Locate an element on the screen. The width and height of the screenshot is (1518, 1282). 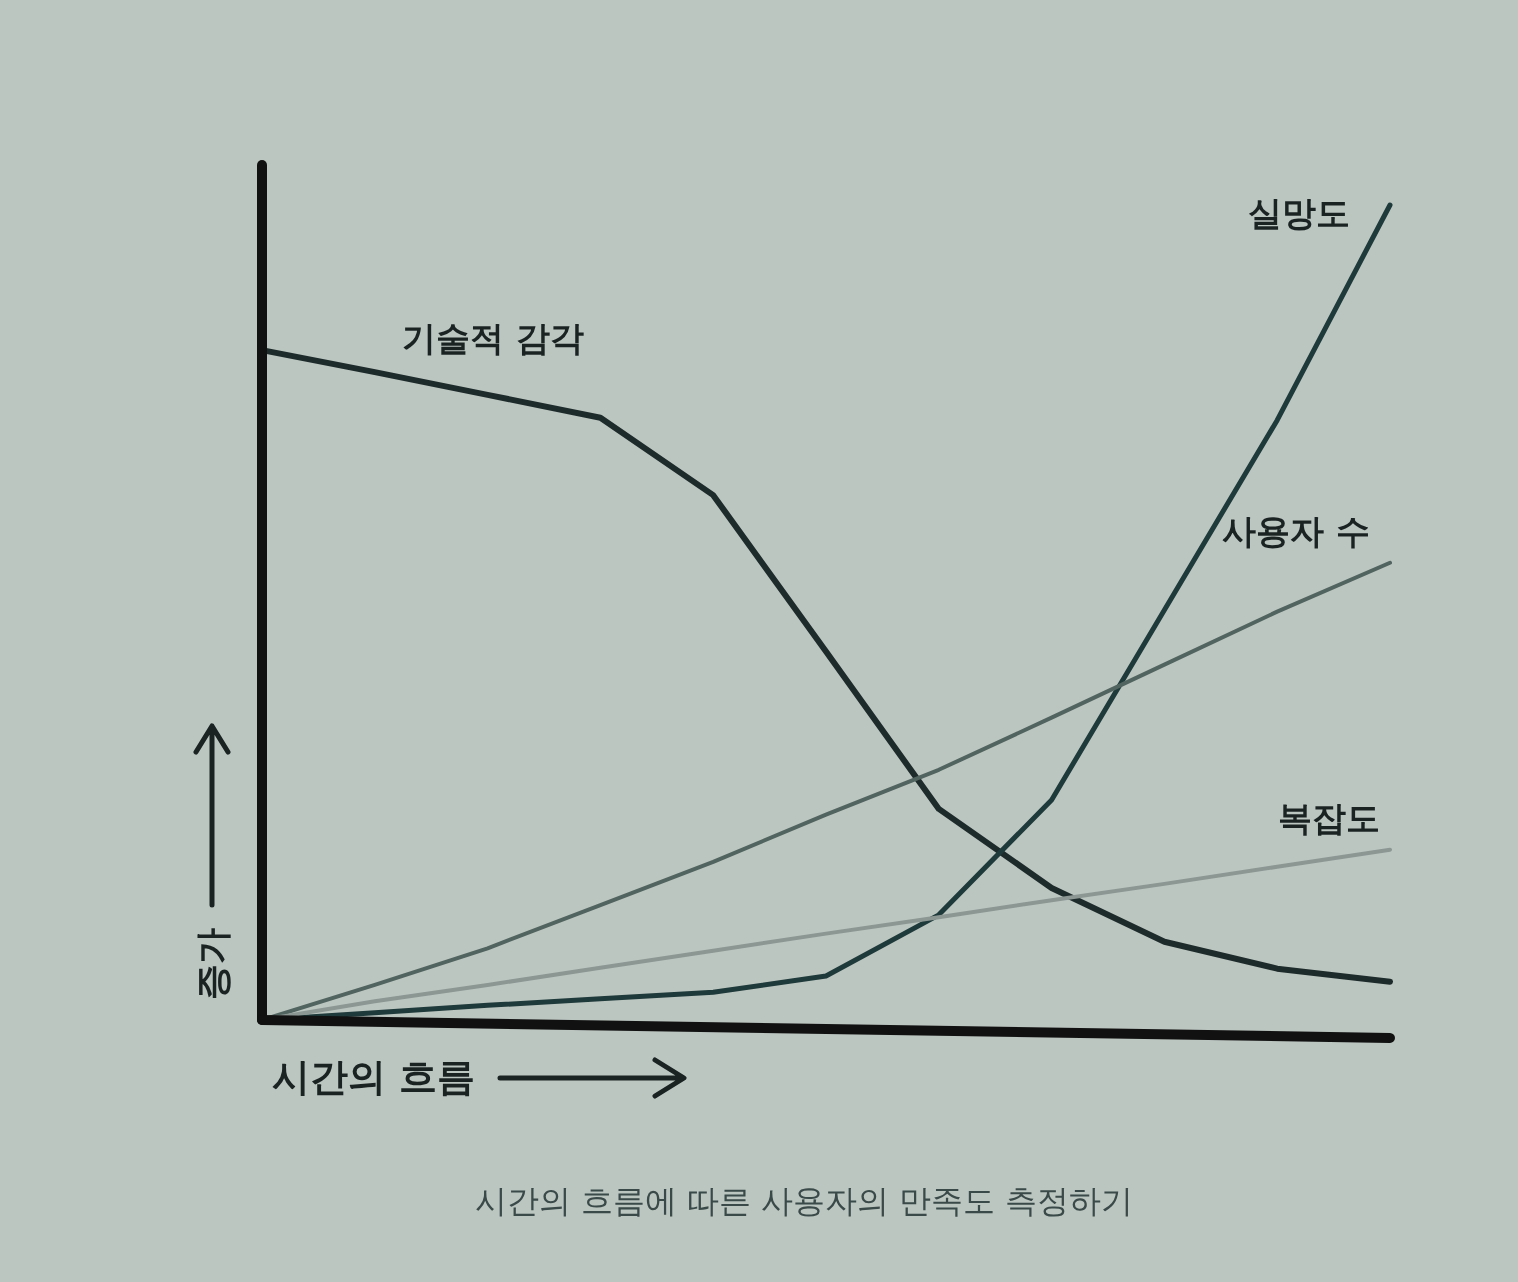
y-axis-title: 증가 is located at coordinates (212, 964).